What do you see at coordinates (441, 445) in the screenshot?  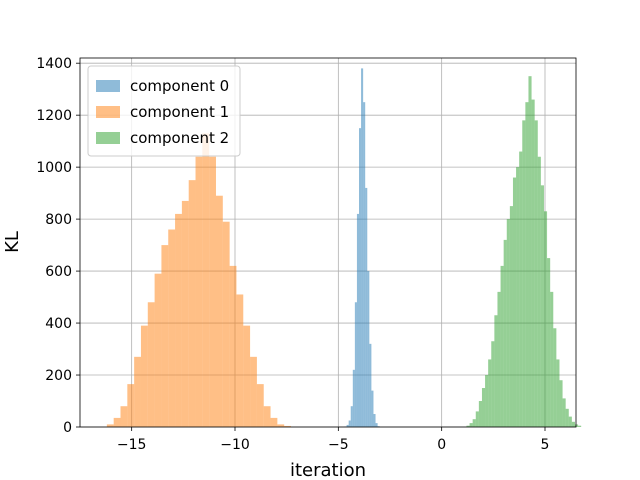 I see `x-tick-label: 0` at bounding box center [441, 445].